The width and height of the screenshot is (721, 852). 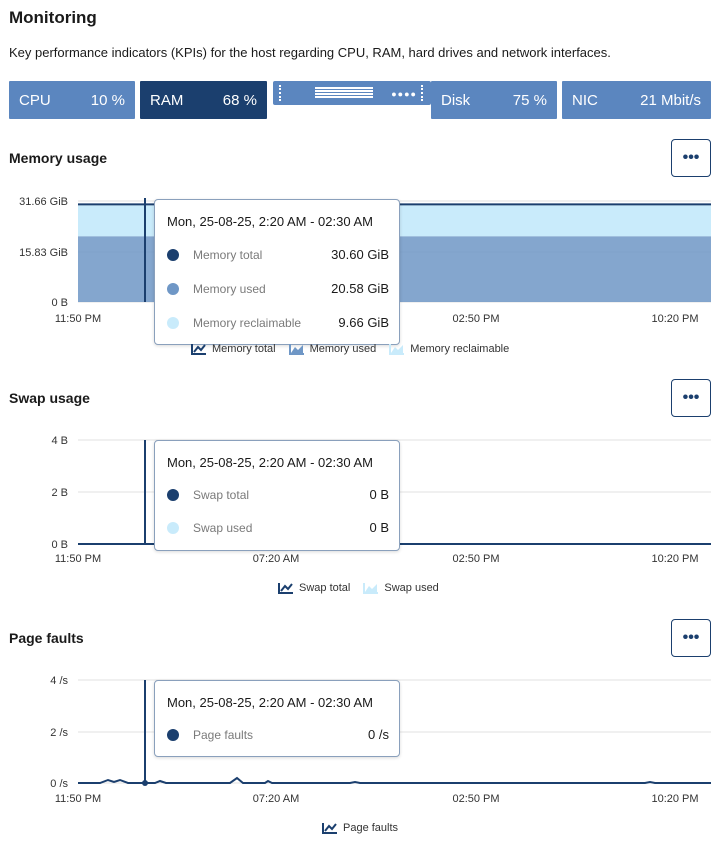 What do you see at coordinates (411, 588) in the screenshot?
I see `legend-label: Swap used` at bounding box center [411, 588].